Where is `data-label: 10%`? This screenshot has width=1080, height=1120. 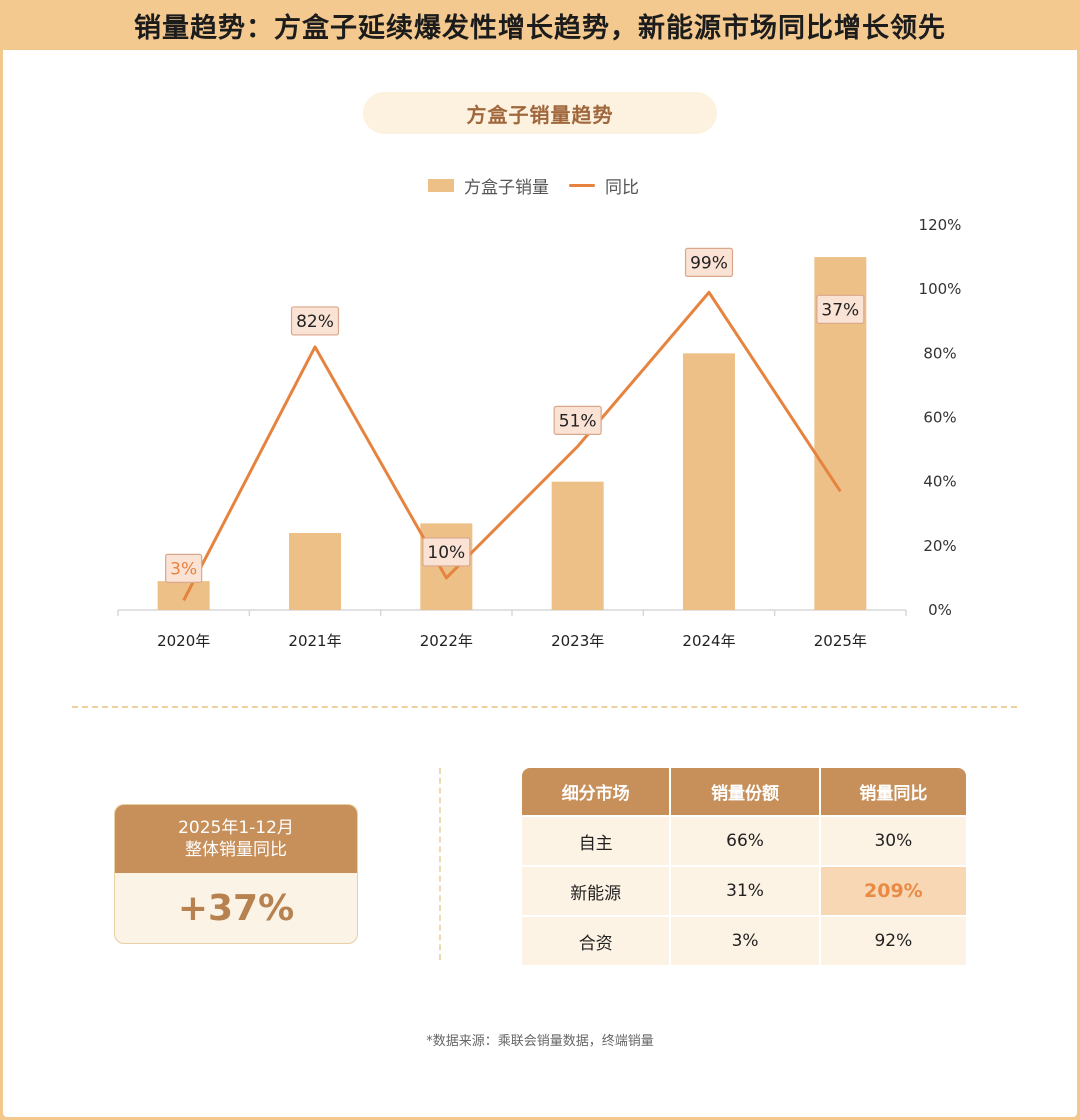
data-label: 10% is located at coordinates (446, 553).